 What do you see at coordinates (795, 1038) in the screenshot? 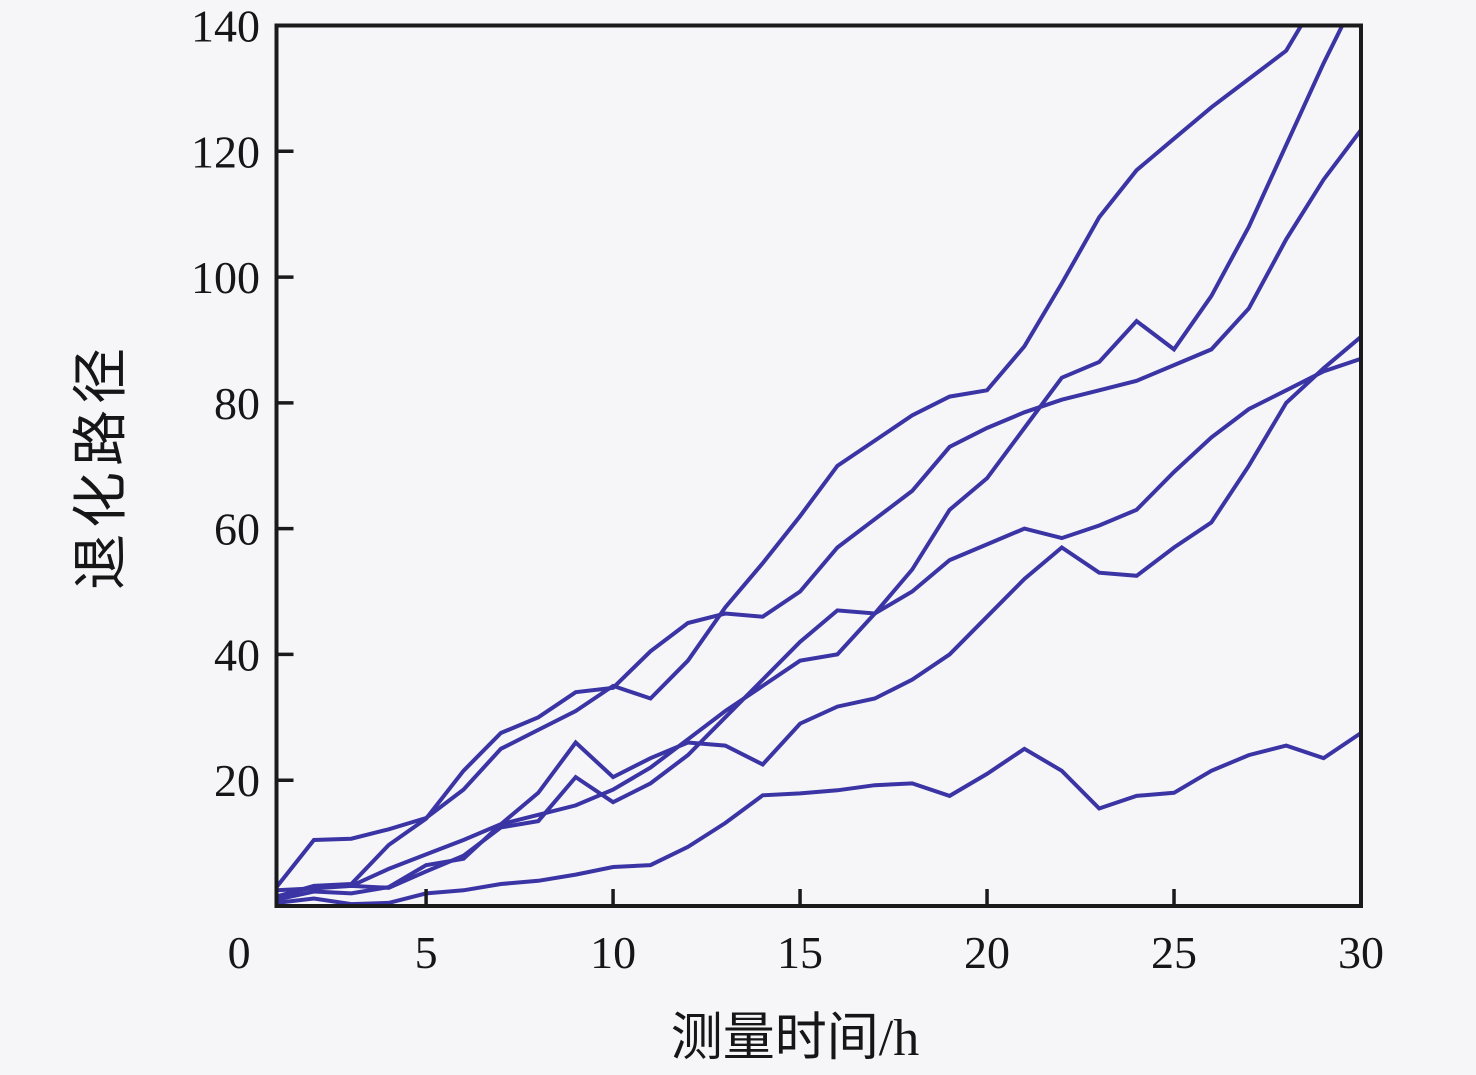
I see `x-axis-title: 测量时间/h` at bounding box center [795, 1038].